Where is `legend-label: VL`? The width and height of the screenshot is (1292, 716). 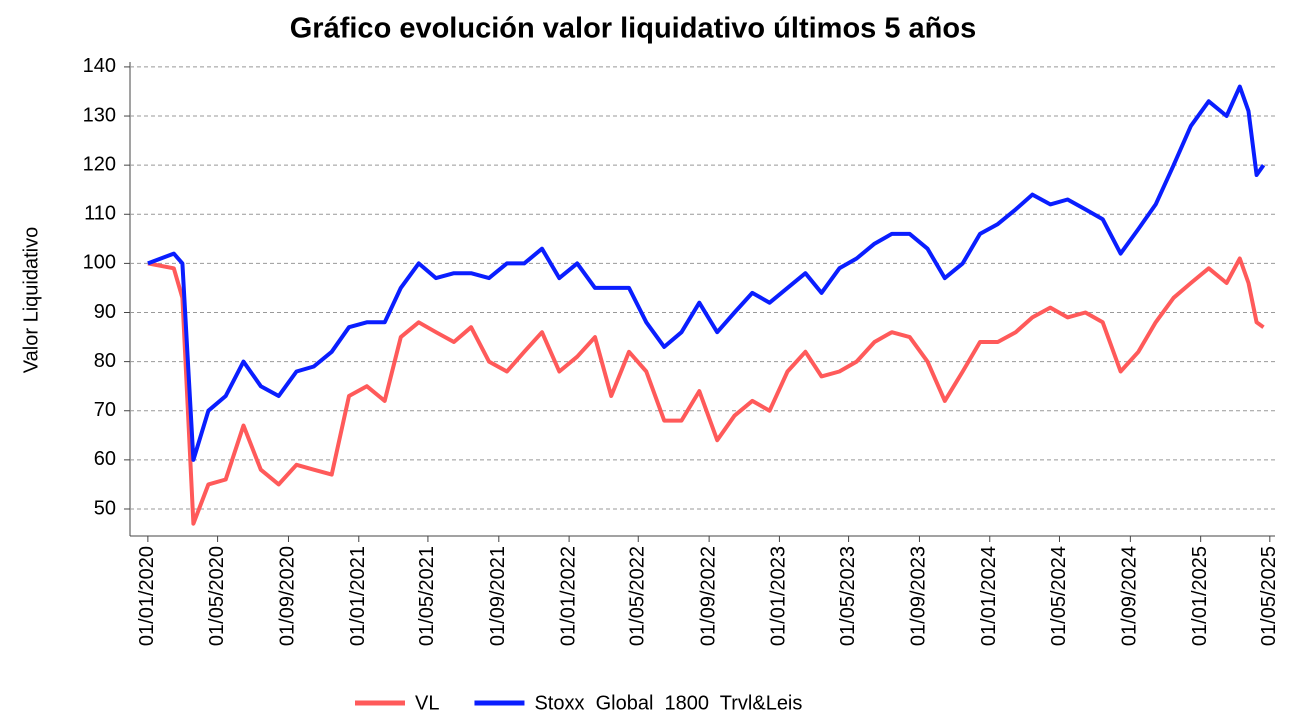 legend-label: VL is located at coordinates (427, 703).